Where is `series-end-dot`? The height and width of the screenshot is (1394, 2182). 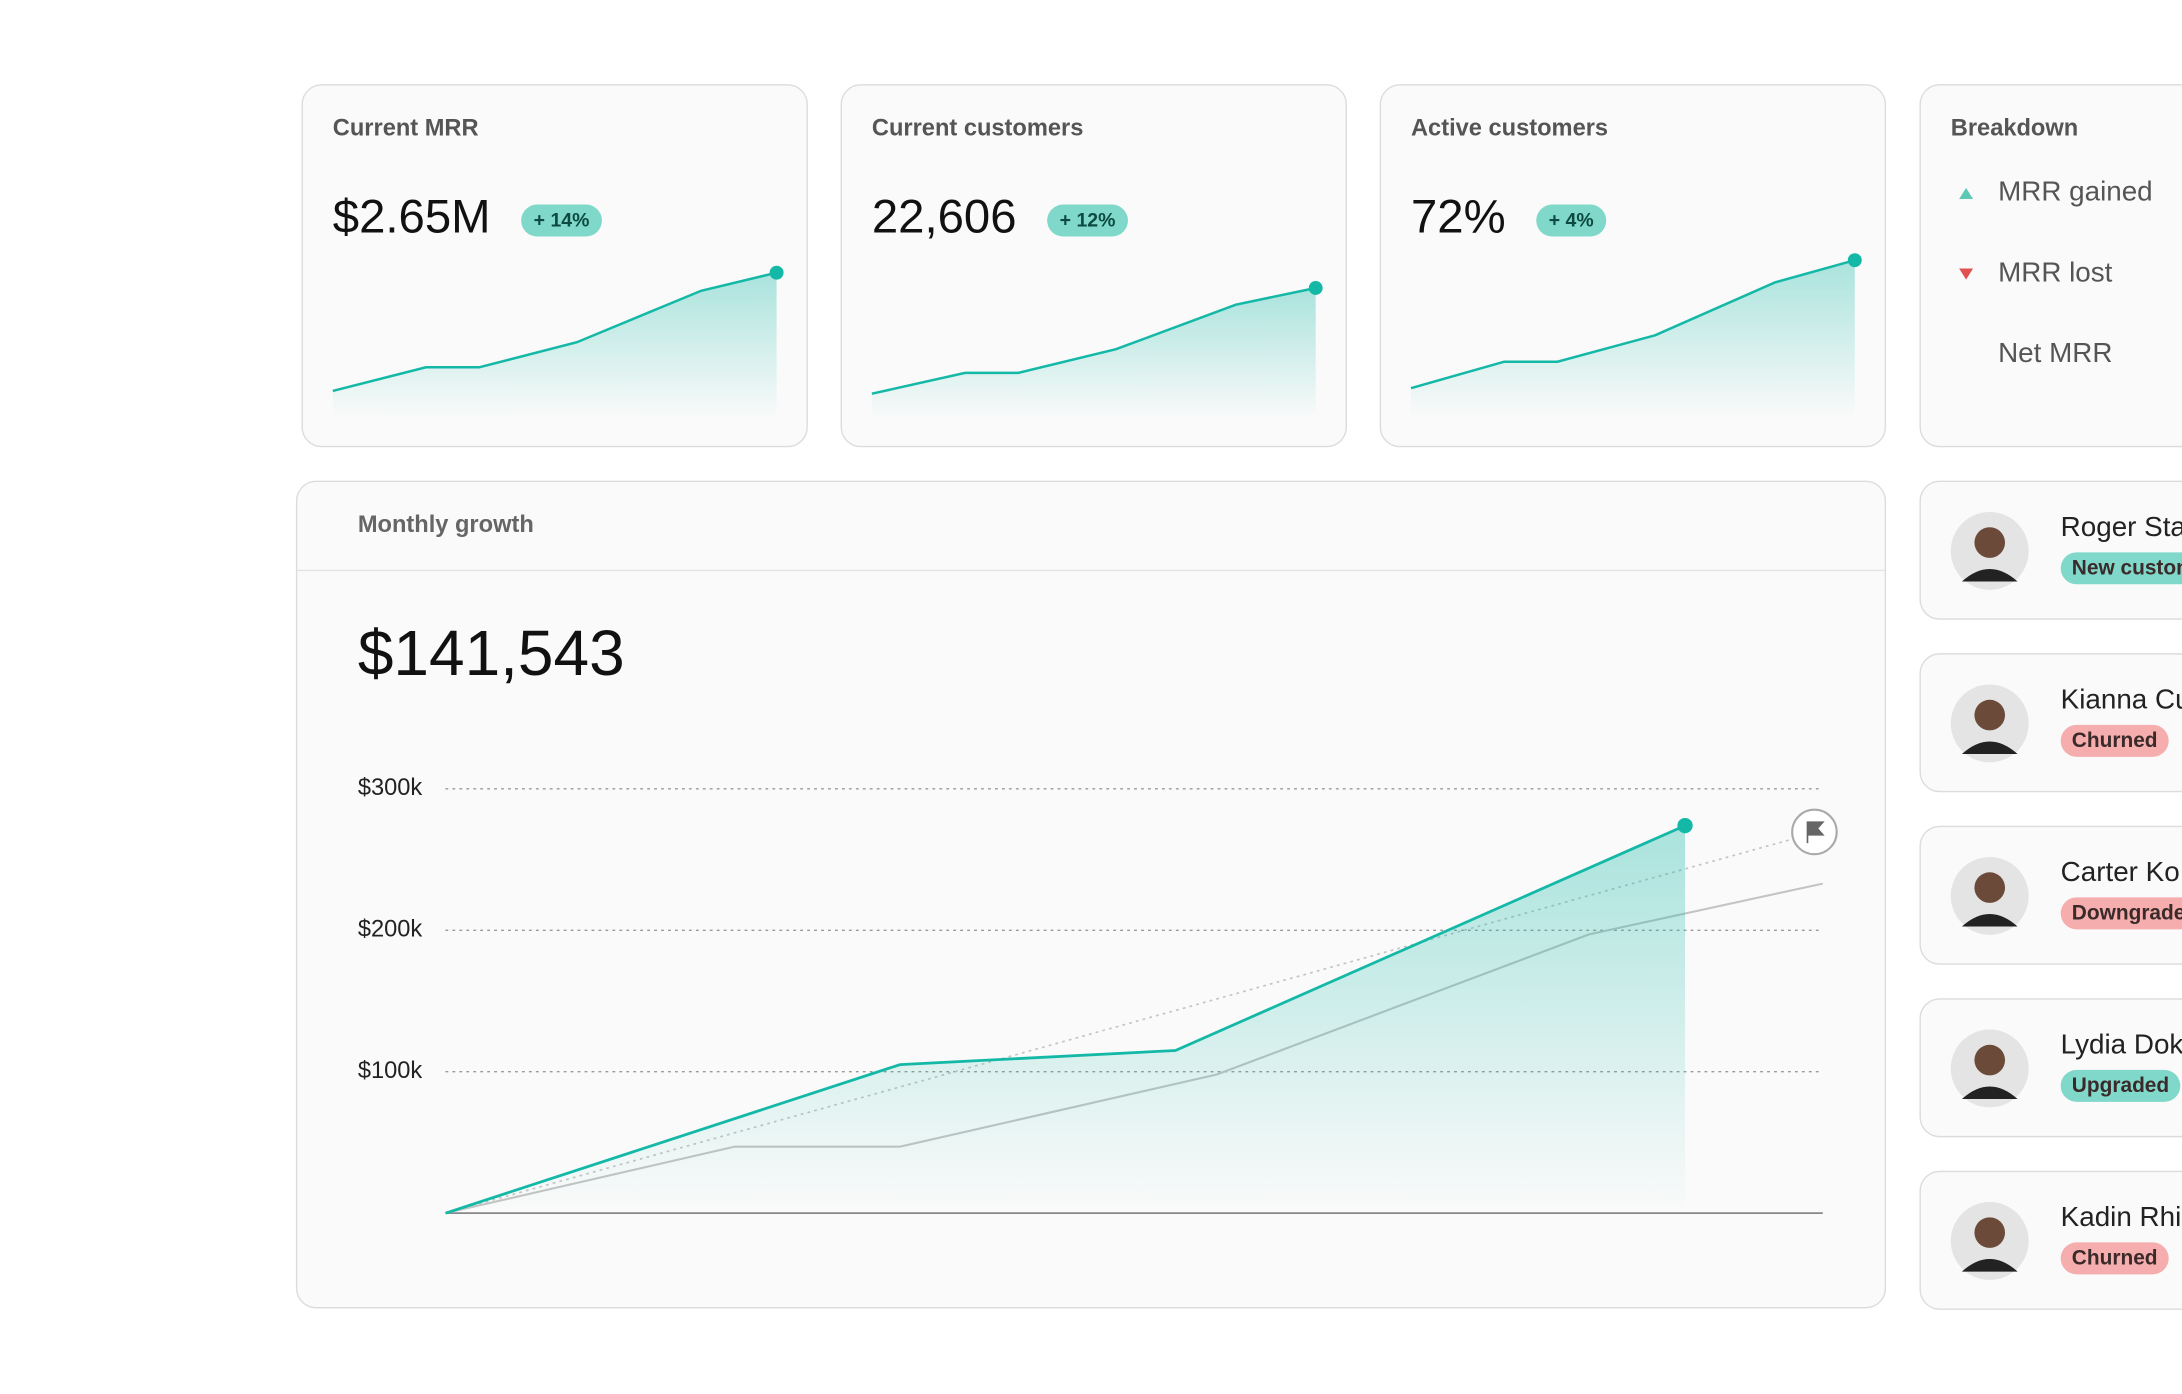
series-end-dot is located at coordinates (1685, 825).